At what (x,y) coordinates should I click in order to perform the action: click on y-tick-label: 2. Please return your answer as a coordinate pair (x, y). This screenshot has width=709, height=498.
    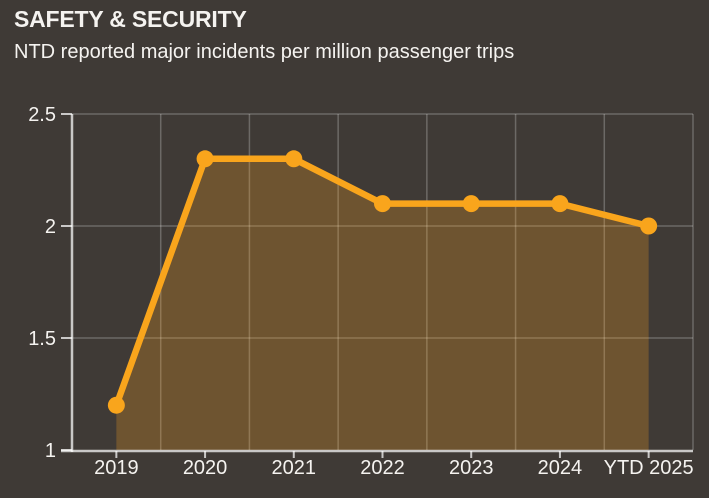
    Looking at the image, I should click on (50, 227).